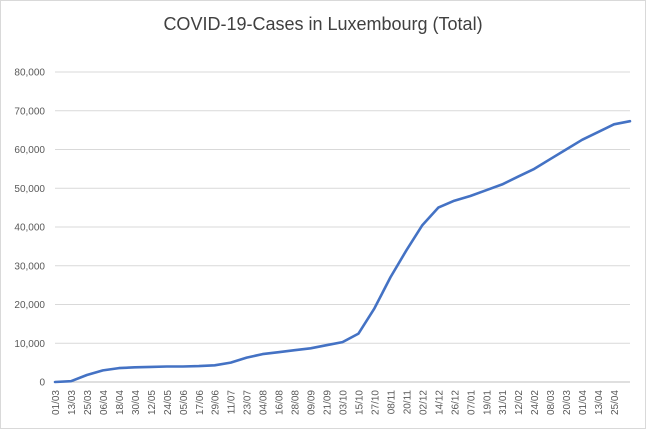 This screenshot has width=646, height=429. I want to click on y-tick-label: 60,000, so click(29, 150).